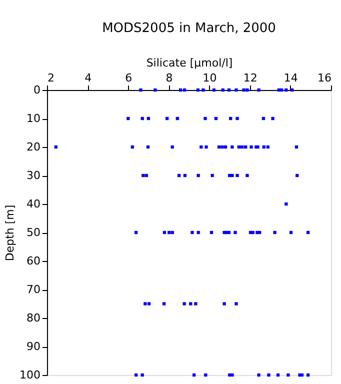  I want to click on y-tick-label: 0, so click(37, 90).